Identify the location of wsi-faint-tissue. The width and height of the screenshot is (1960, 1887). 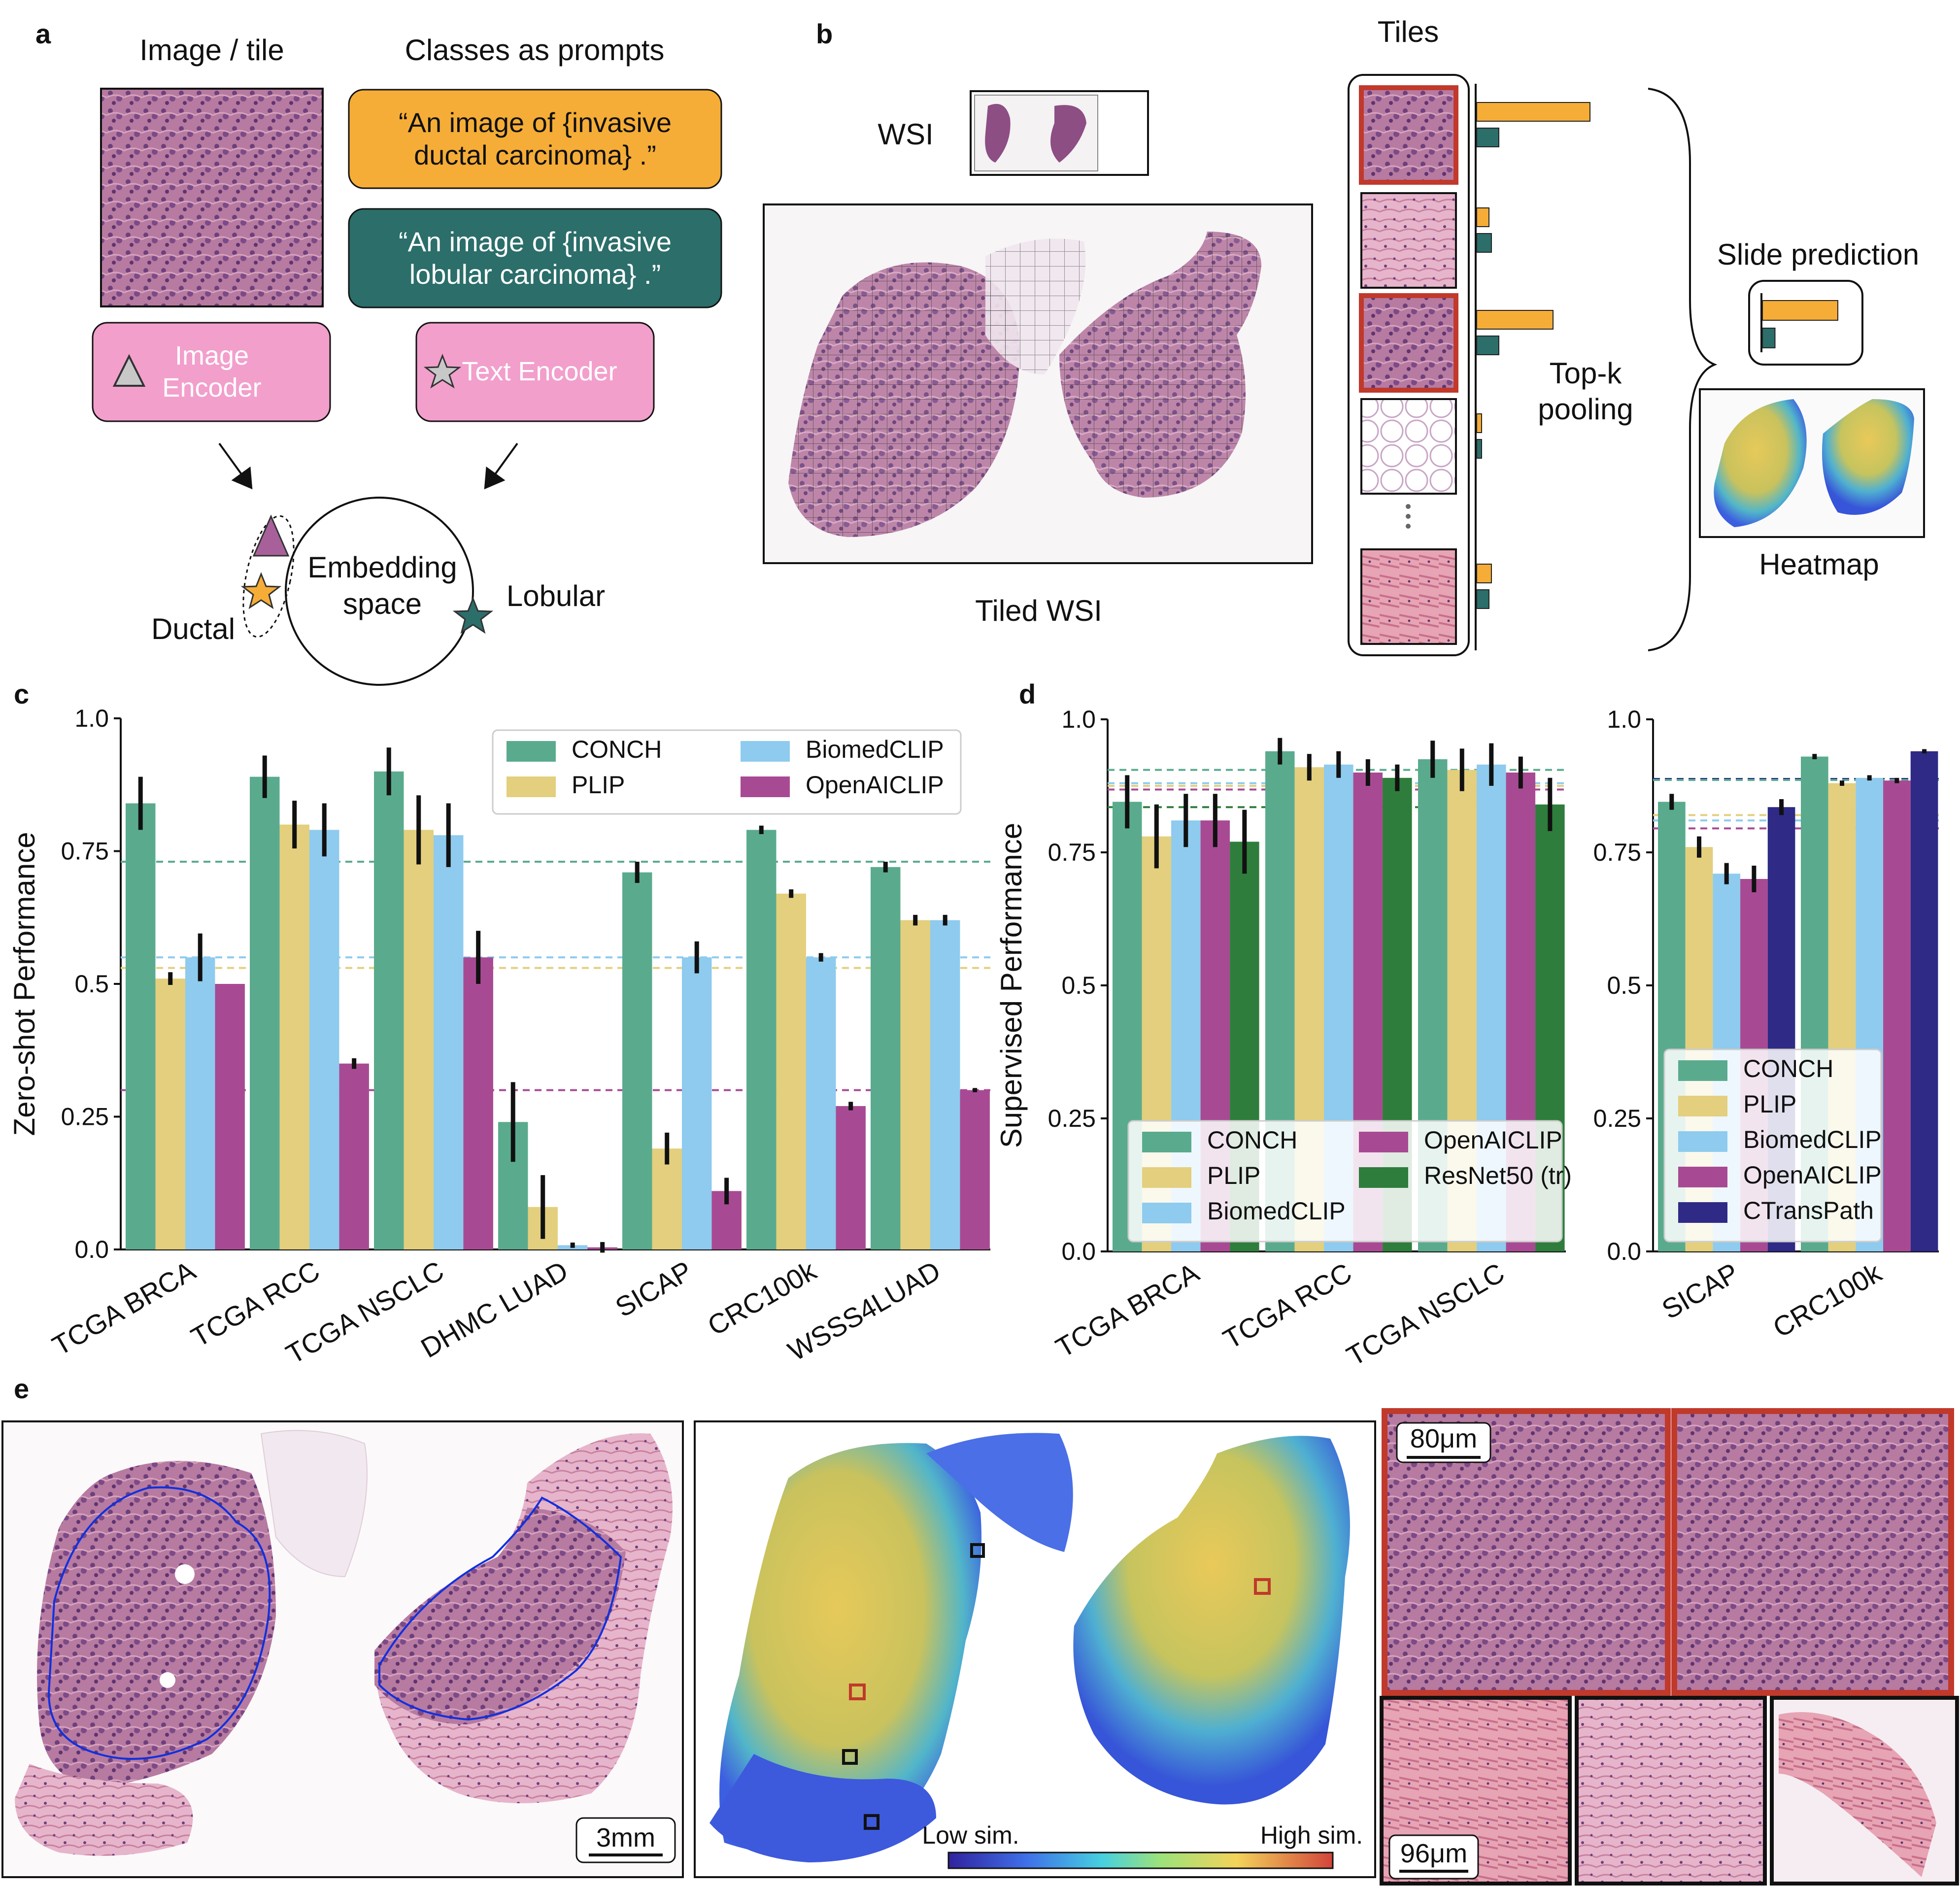
(314, 1504).